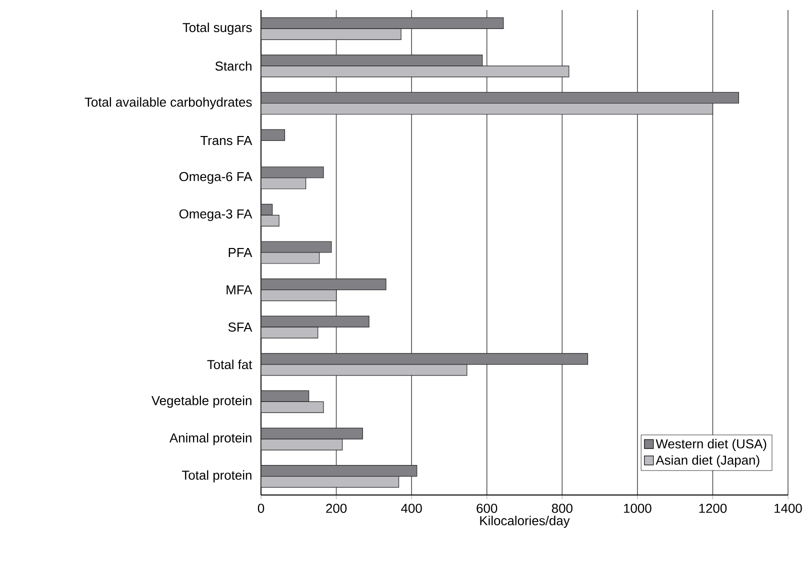 The width and height of the screenshot is (812, 564). I want to click on y-tick-label: Vegetable protein, so click(201, 402).